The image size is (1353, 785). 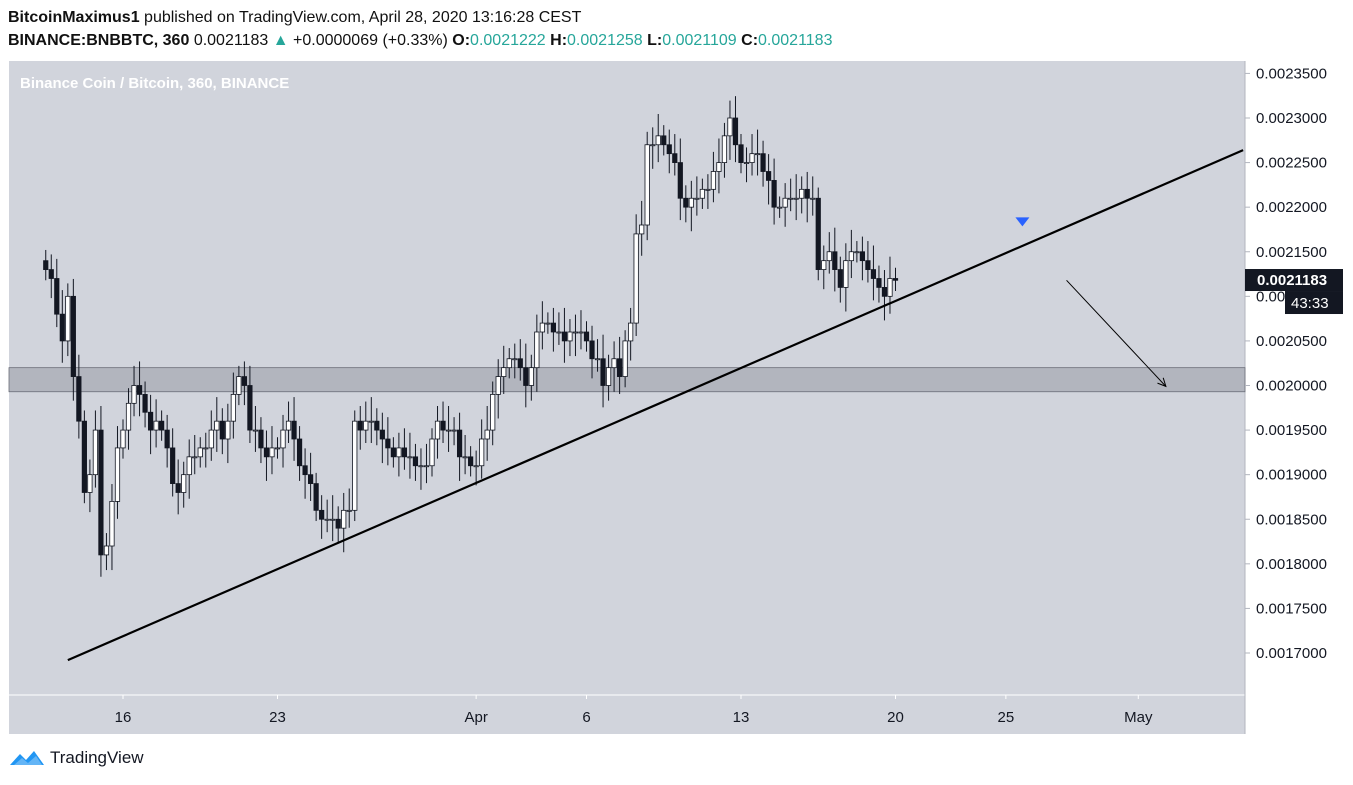 I want to click on price-tick-label: 0.0023500, so click(x=1291, y=73).